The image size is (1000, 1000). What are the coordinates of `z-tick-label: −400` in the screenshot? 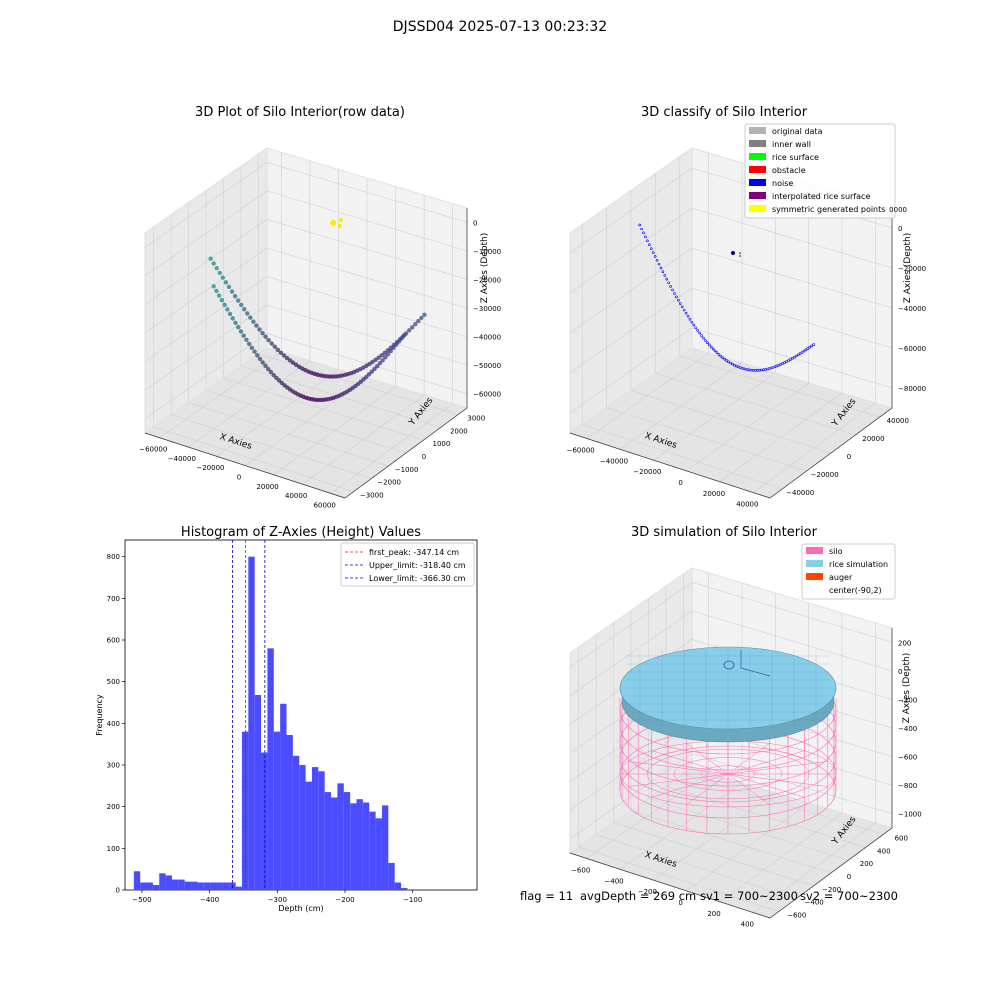 It's located at (907, 729).